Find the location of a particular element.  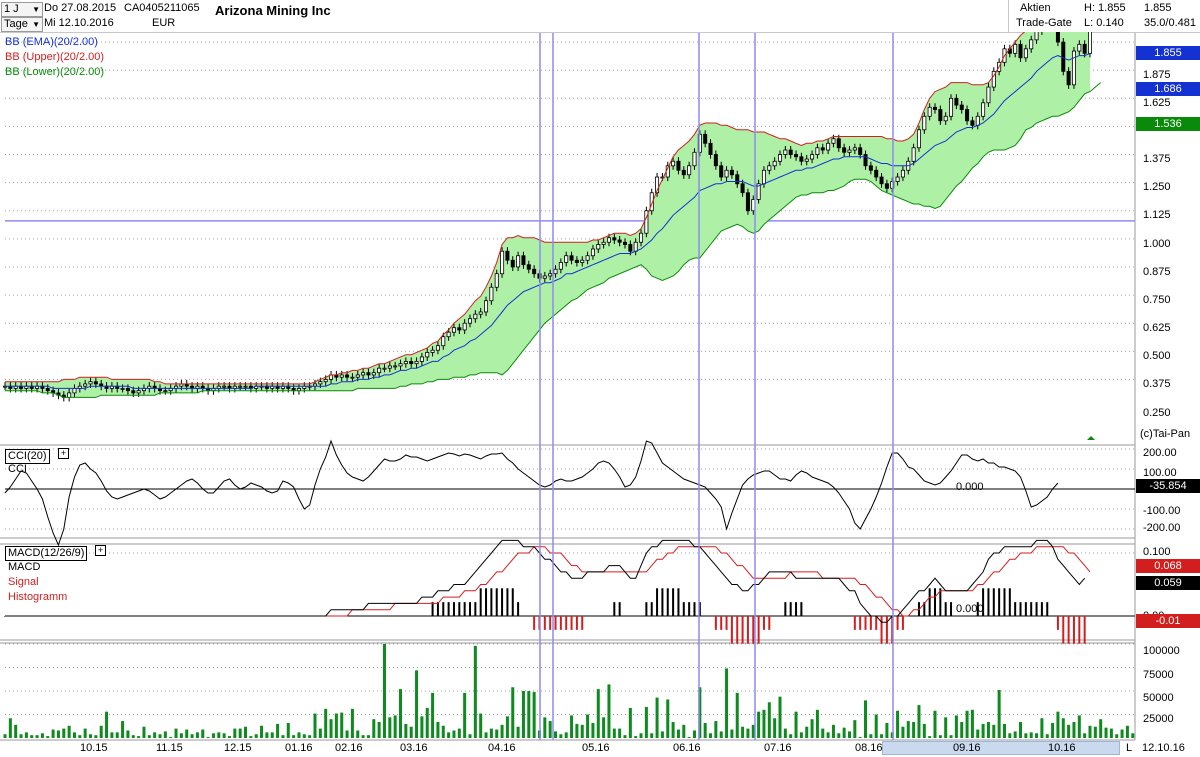

date-from: Do 27.08.2015 is located at coordinates (80, 8).